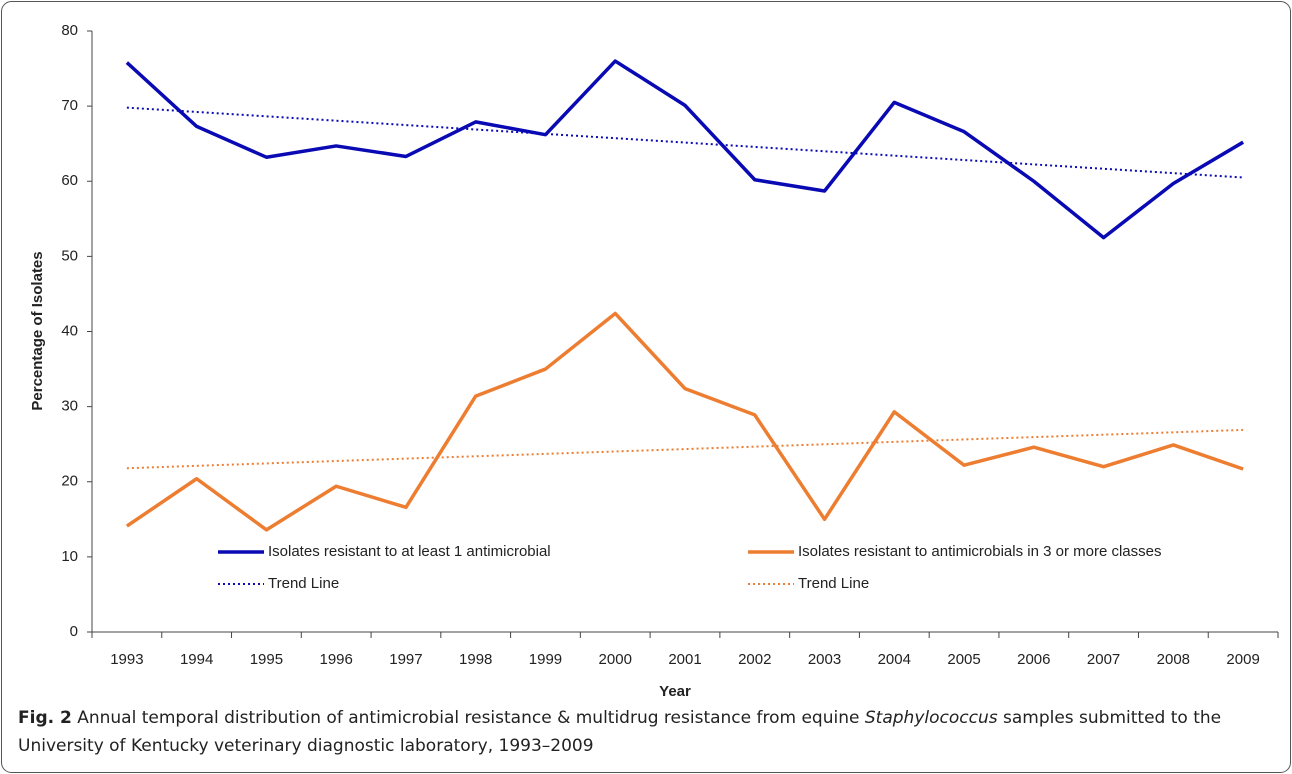 The height and width of the screenshot is (774, 1292). Describe the element at coordinates (69, 255) in the screenshot. I see `y-tick-label: 50` at that location.